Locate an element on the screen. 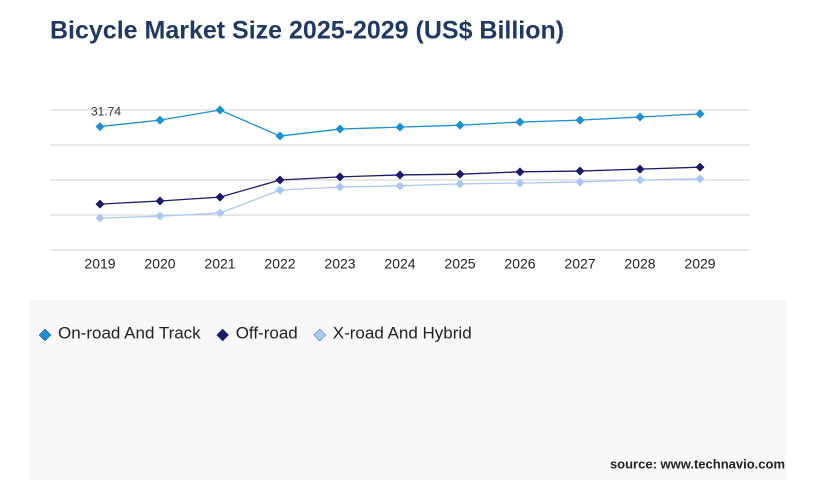  x-tick-label: 2029 is located at coordinates (699, 264).